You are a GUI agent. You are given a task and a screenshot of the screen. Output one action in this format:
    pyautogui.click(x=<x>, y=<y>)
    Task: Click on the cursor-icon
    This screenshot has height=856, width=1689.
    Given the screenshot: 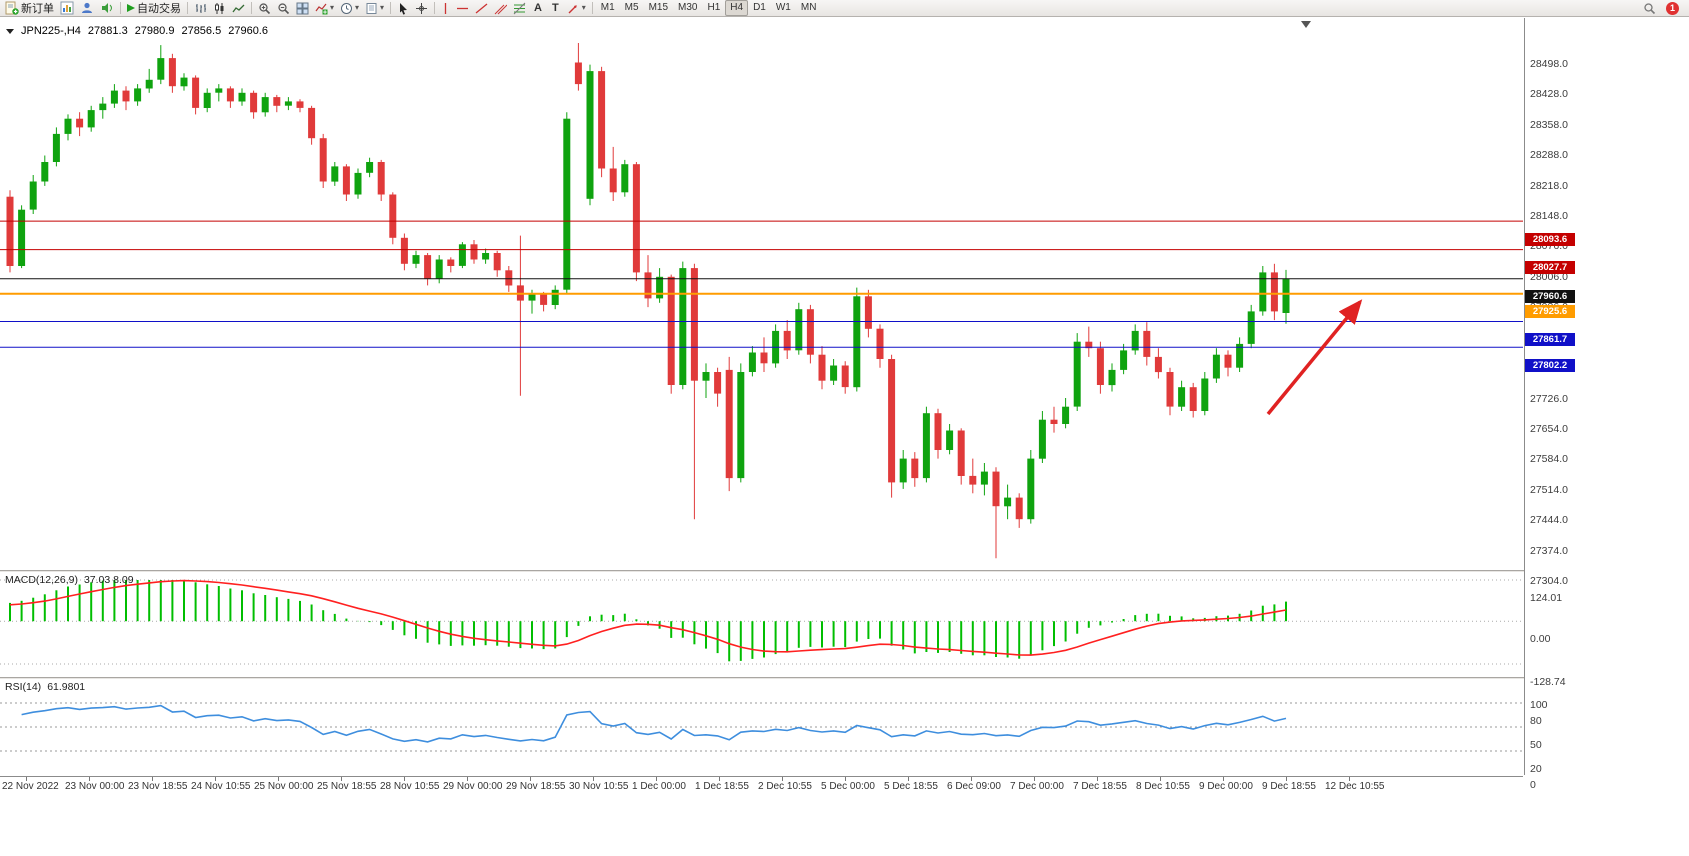 What is the action you would take?
    pyautogui.click(x=404, y=8)
    